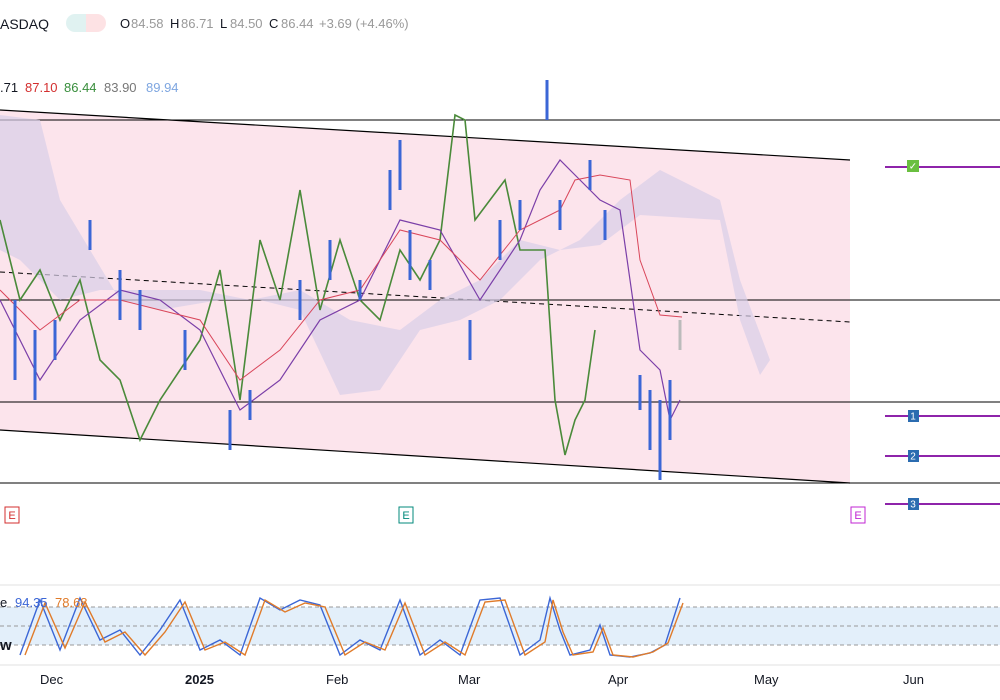 The image size is (1000, 700). I want to click on osc-d, so click(354, 628).